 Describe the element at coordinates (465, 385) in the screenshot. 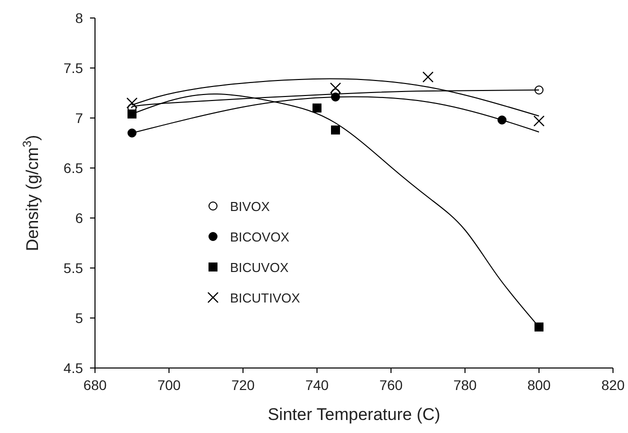

I see `x-tick-label: 780` at that location.